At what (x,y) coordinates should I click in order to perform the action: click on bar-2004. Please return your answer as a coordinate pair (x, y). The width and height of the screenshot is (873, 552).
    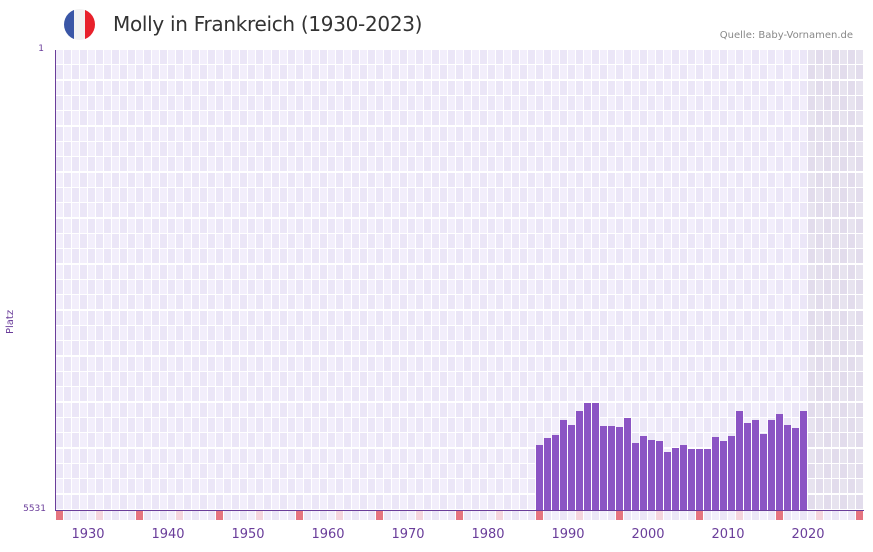
    Looking at the image, I should click on (667, 480).